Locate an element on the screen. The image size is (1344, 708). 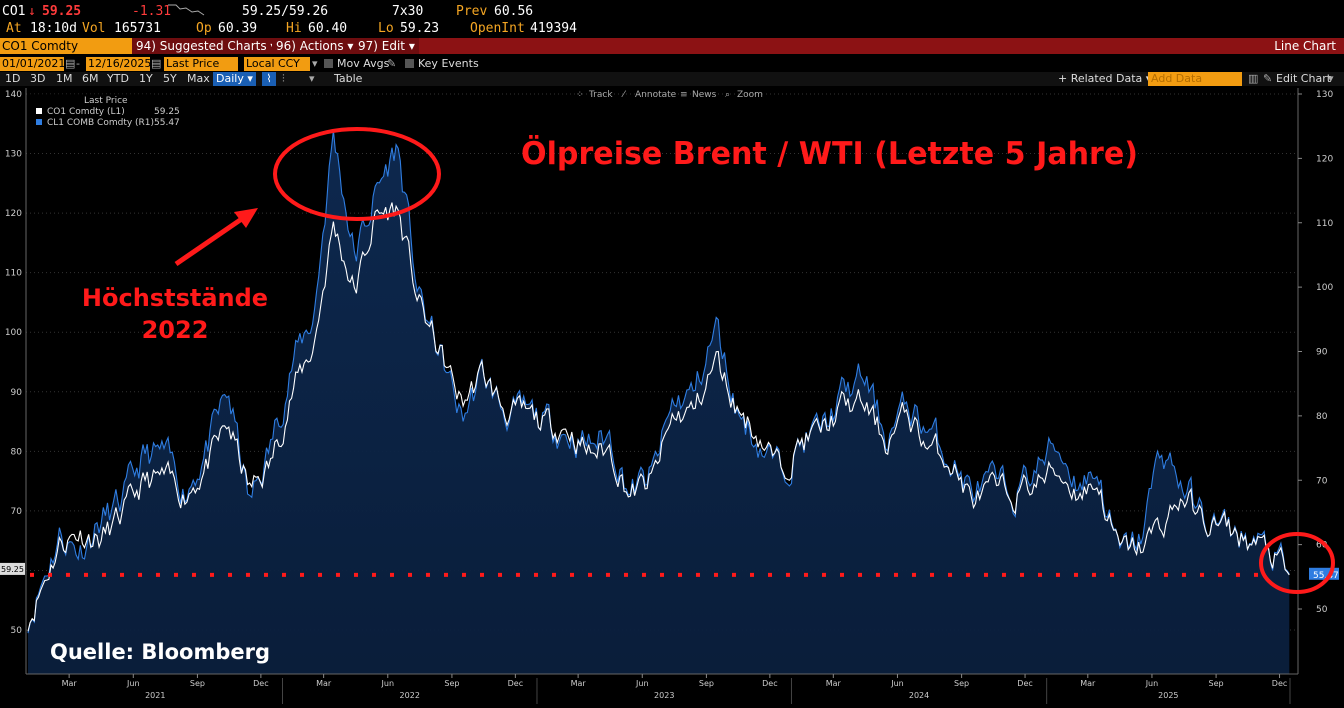
bid-ask-size: 7x30 is located at coordinates (408, 11).